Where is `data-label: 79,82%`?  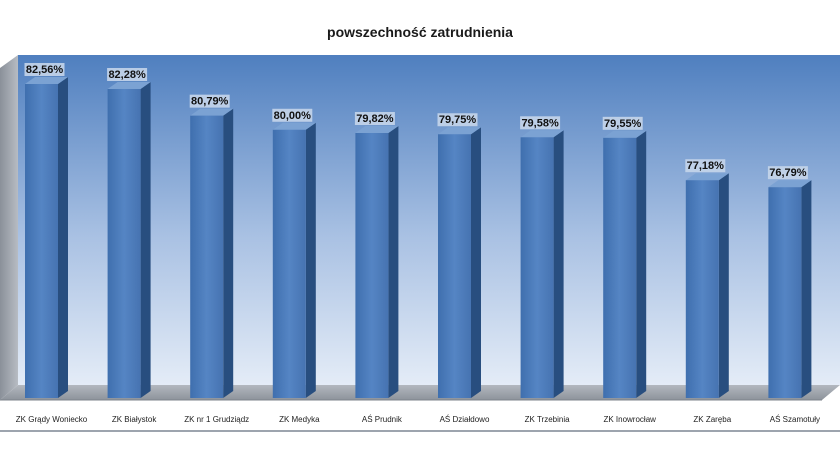 data-label: 79,82% is located at coordinates (375, 119).